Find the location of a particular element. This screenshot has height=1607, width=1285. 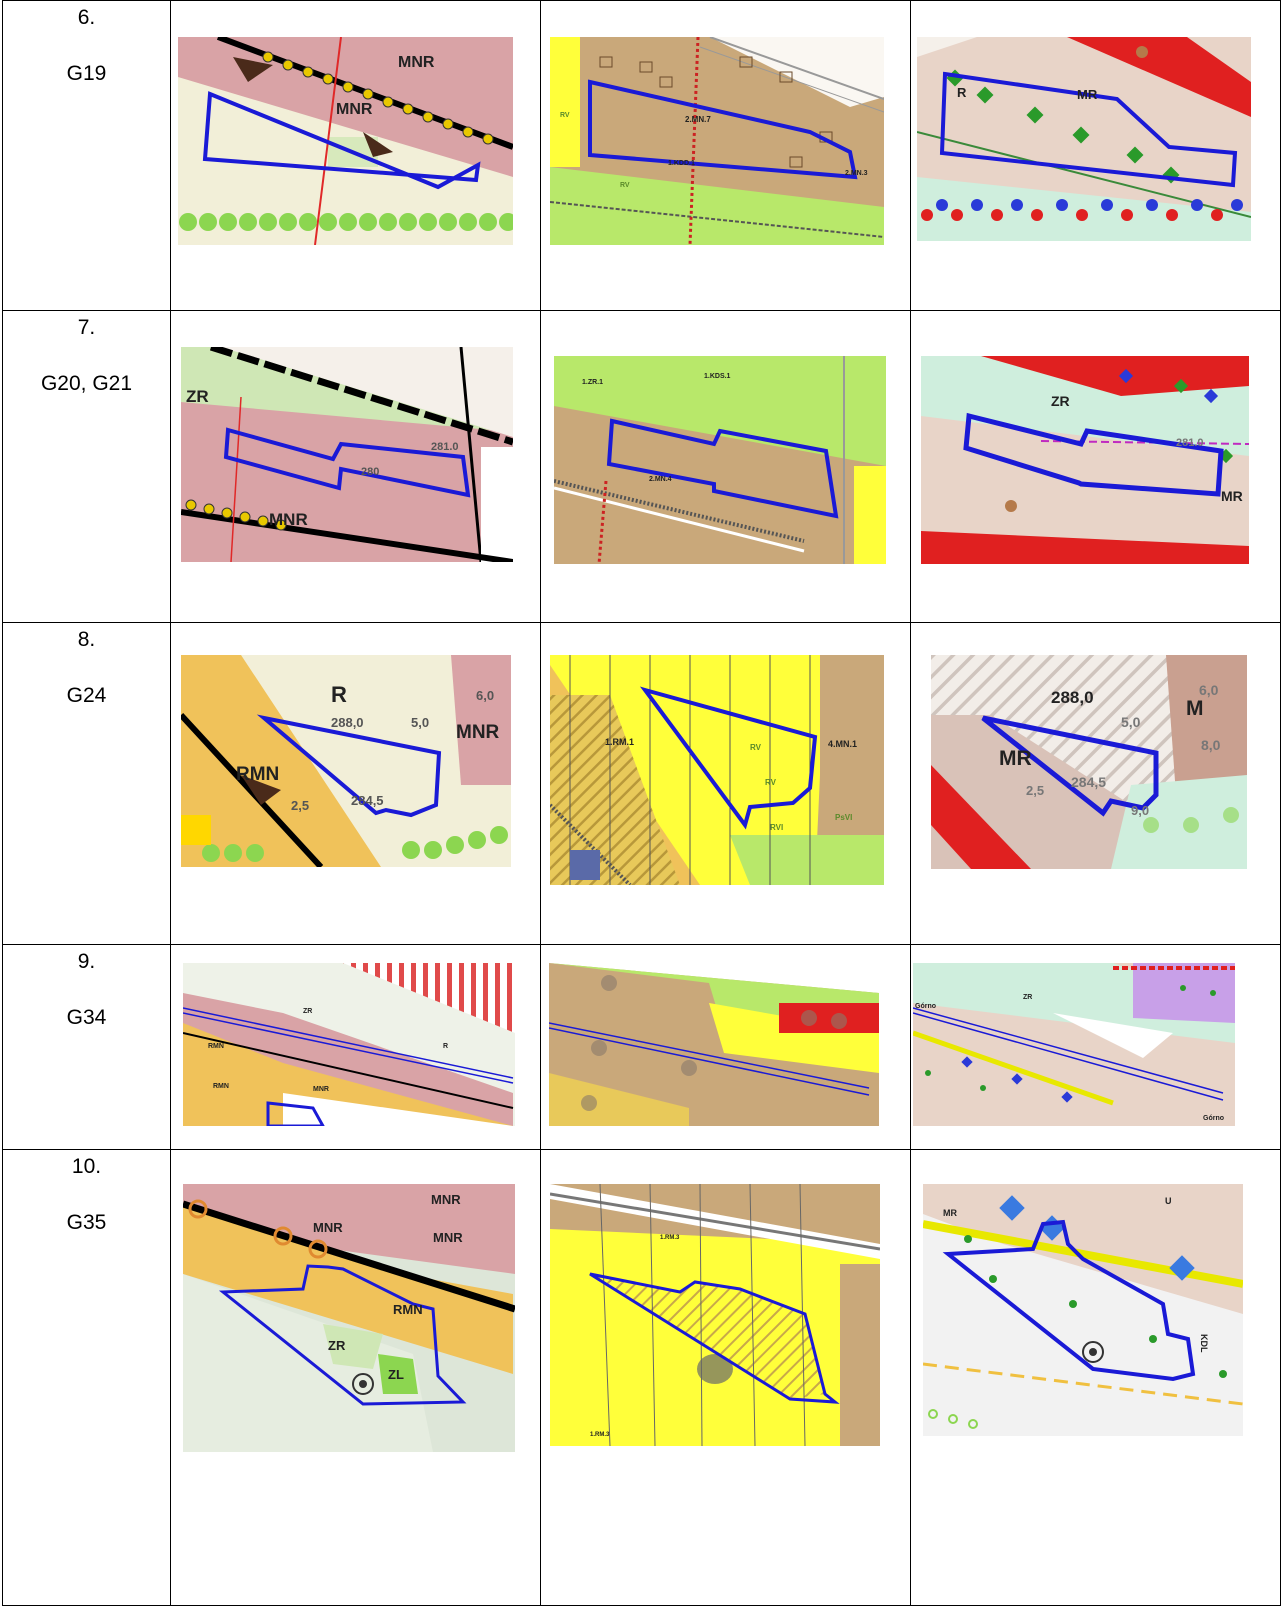

map-cell-study: ZR RMN RMN MNR R is located at coordinates (355, 1047).